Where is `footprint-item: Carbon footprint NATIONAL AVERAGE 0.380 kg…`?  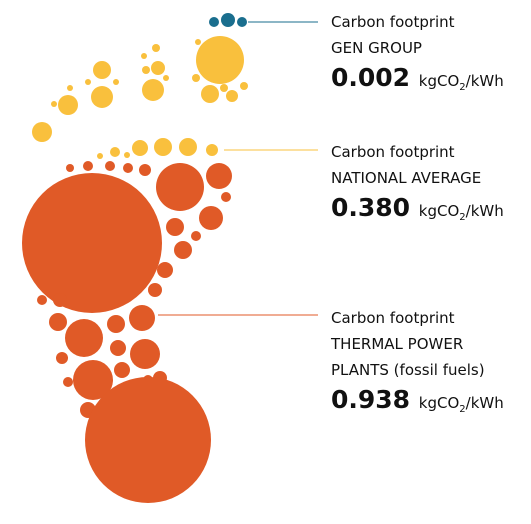
footprint-item: Carbon footprint NATIONAL AVERAGE 0.380 kg… is located at coordinates (417, 187).